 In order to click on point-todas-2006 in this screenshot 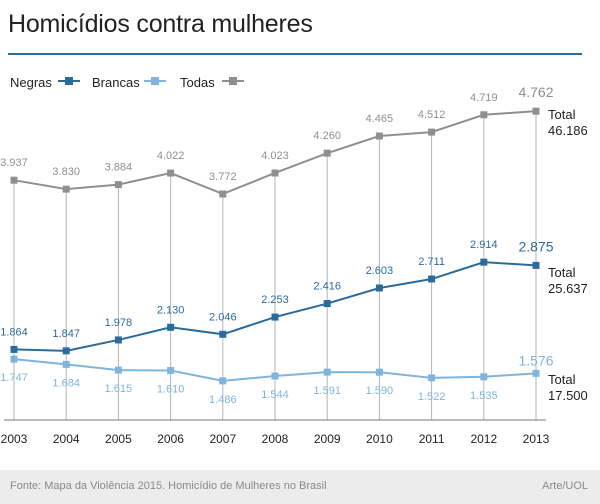, I will do `click(171, 173)`.